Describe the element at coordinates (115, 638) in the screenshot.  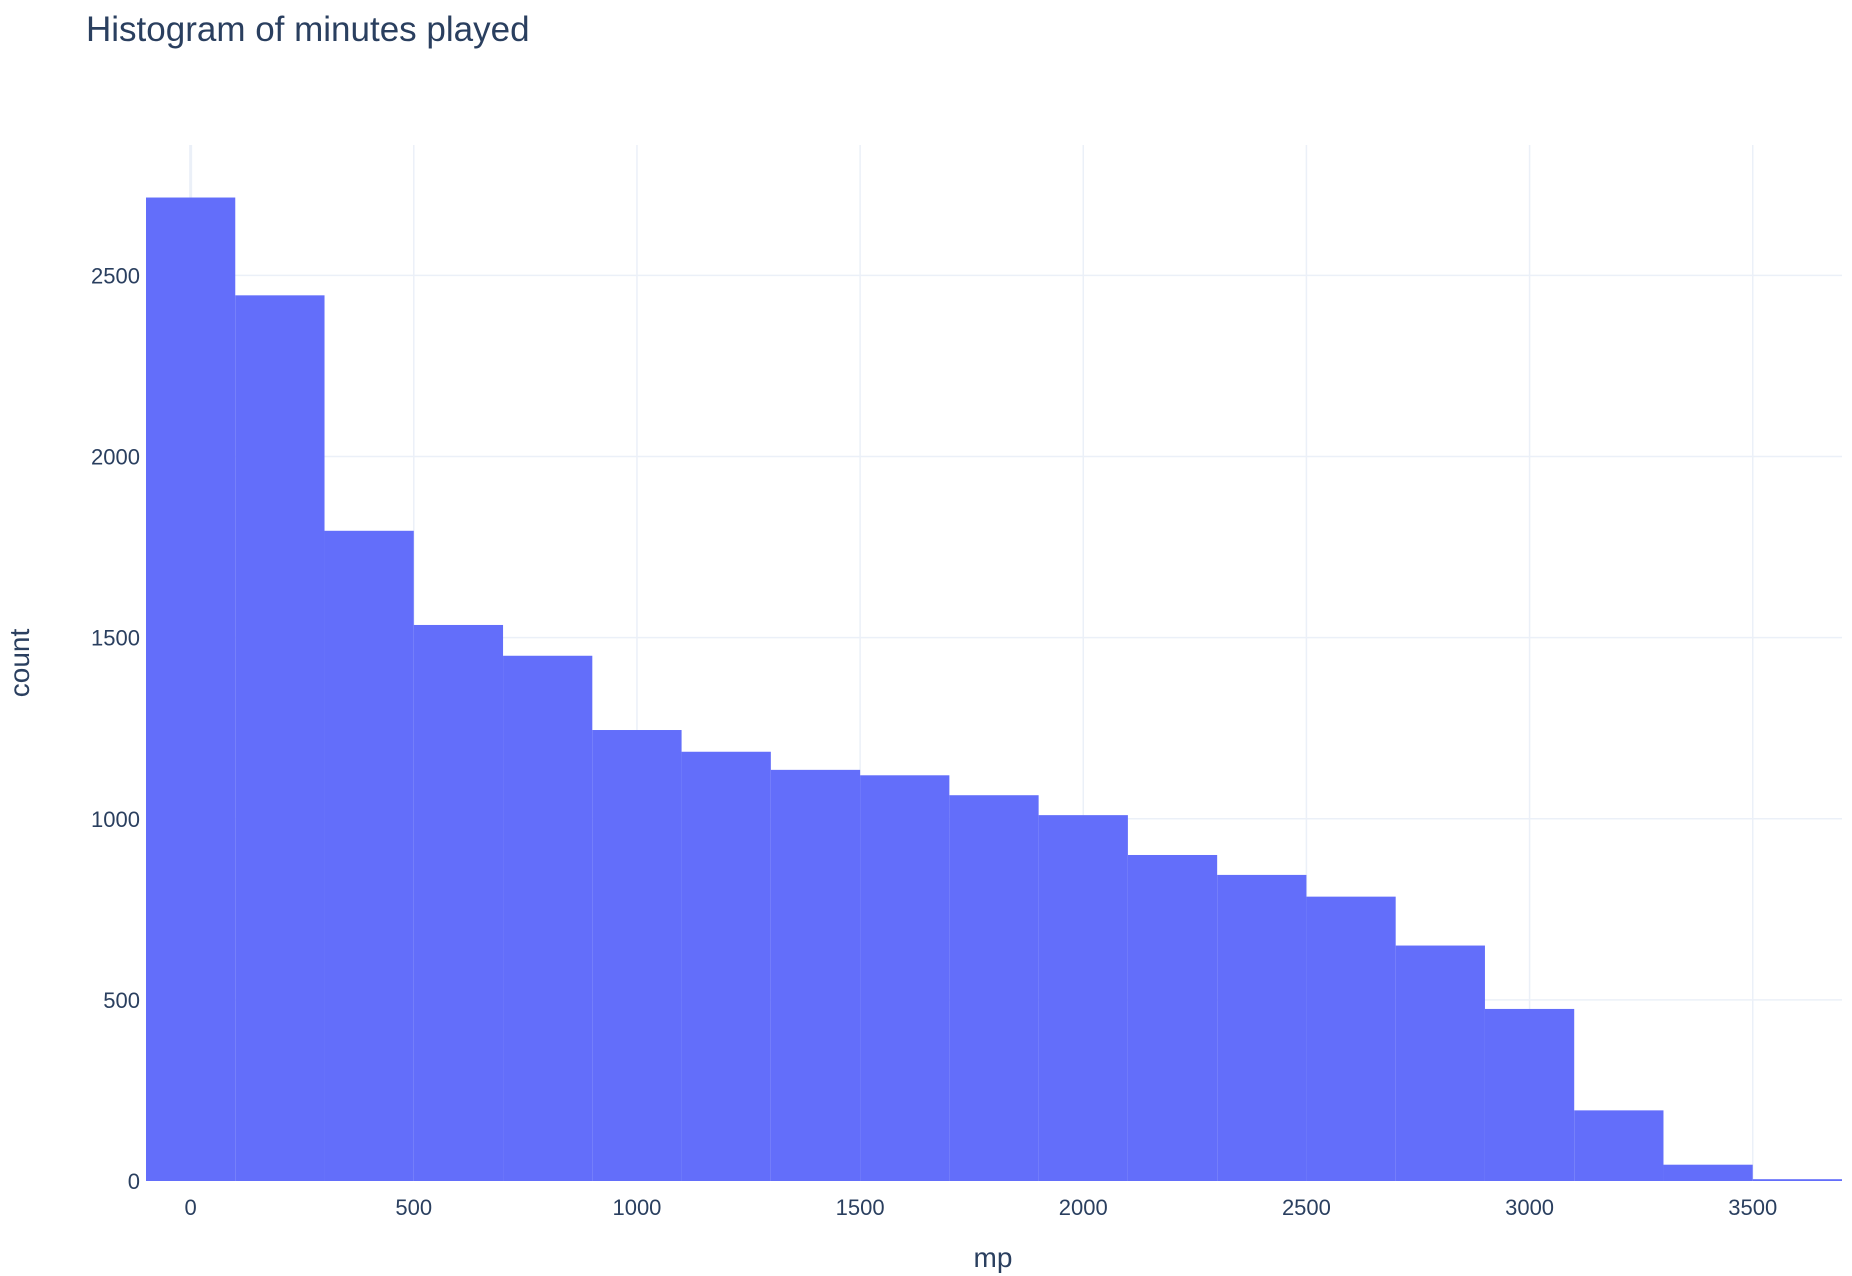
I see `y-tick-label: 1500` at that location.